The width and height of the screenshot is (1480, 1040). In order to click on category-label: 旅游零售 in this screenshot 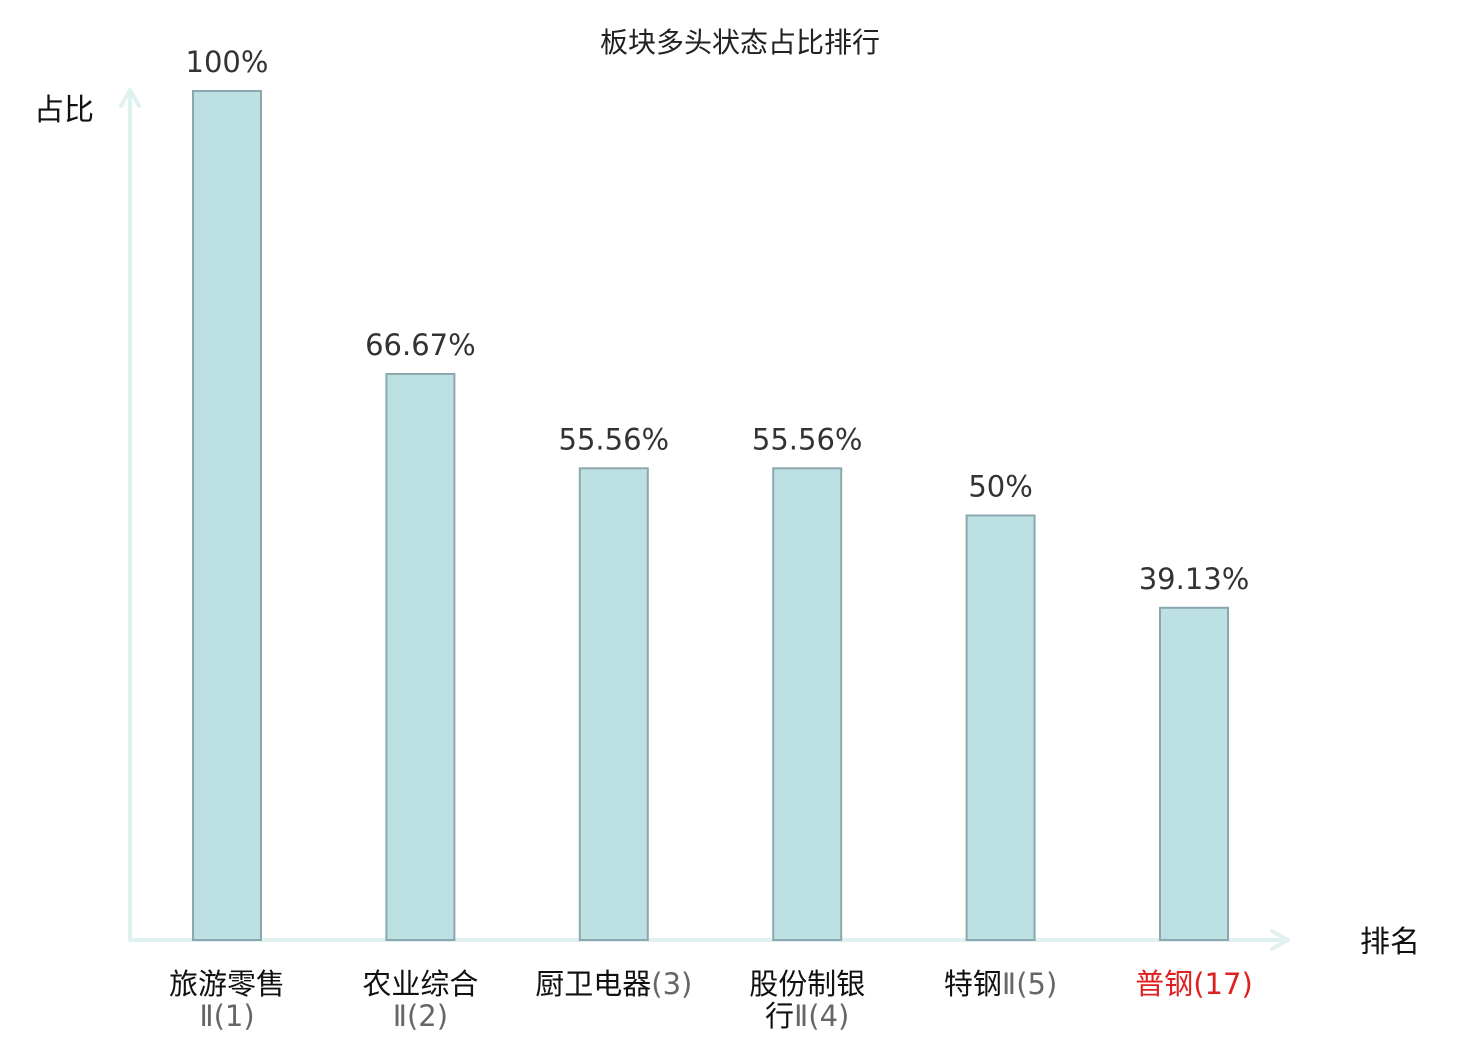, I will do `click(227, 984)`.